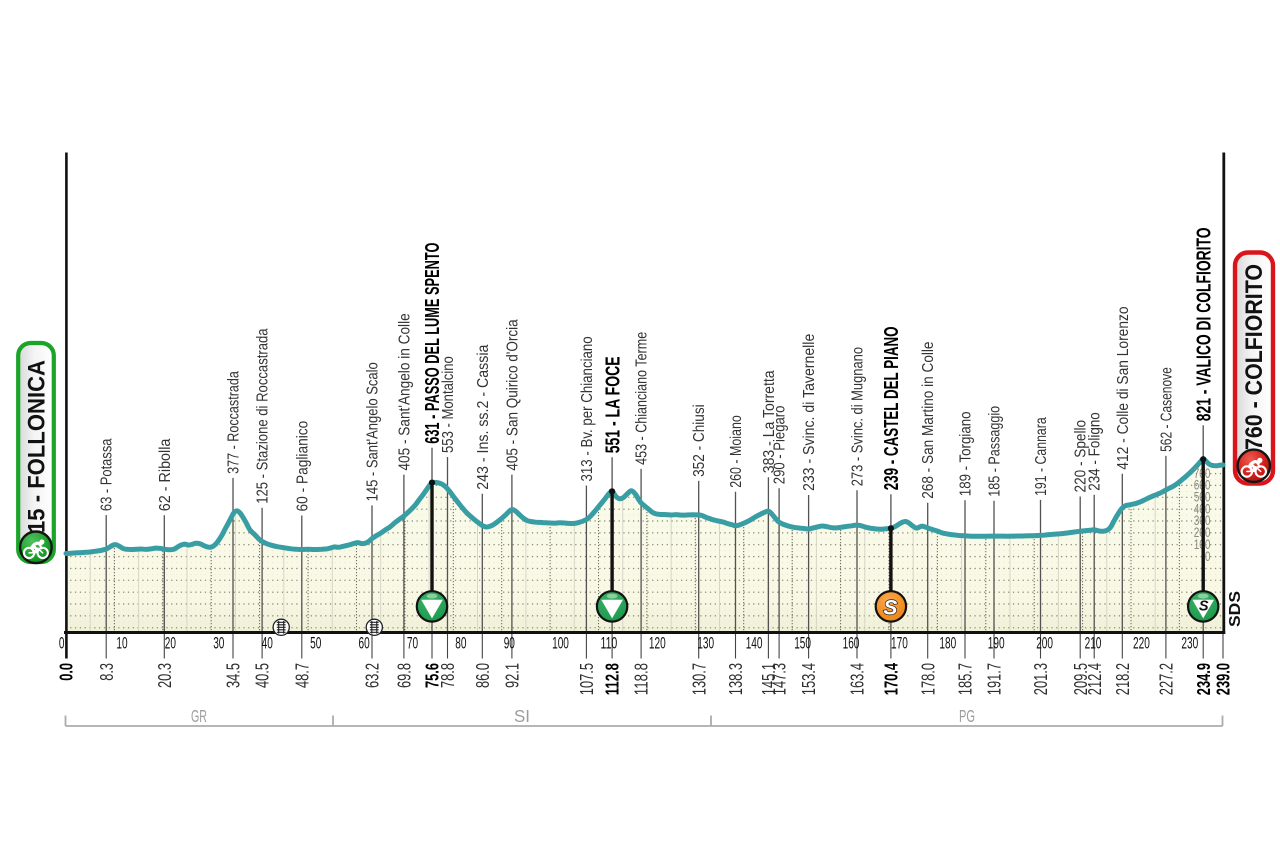 This screenshot has height=852, width=1280. I want to click on svg-text: 234.9, so click(1204, 679).